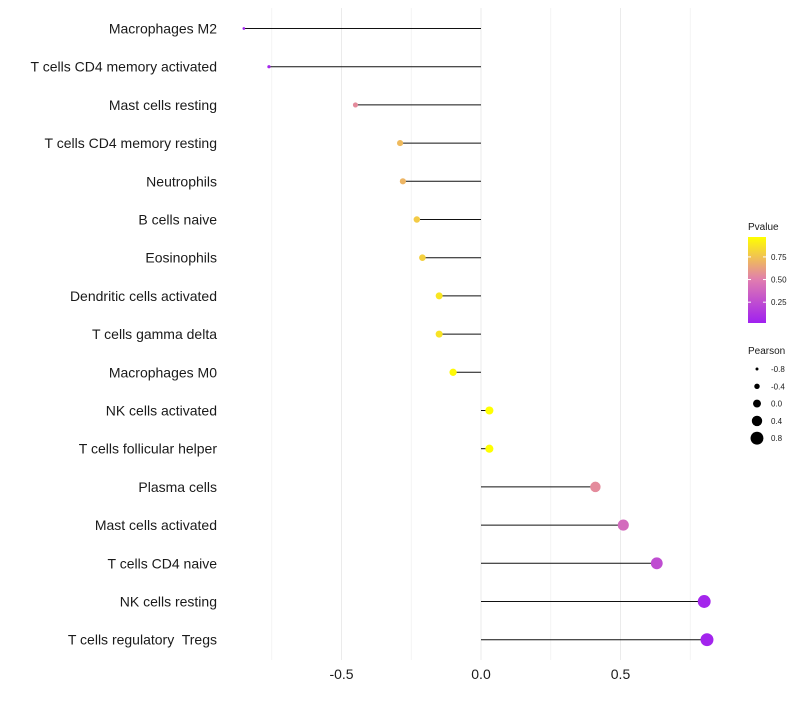  What do you see at coordinates (177, 487) in the screenshot?
I see `y-category-label: Plasma cells` at bounding box center [177, 487].